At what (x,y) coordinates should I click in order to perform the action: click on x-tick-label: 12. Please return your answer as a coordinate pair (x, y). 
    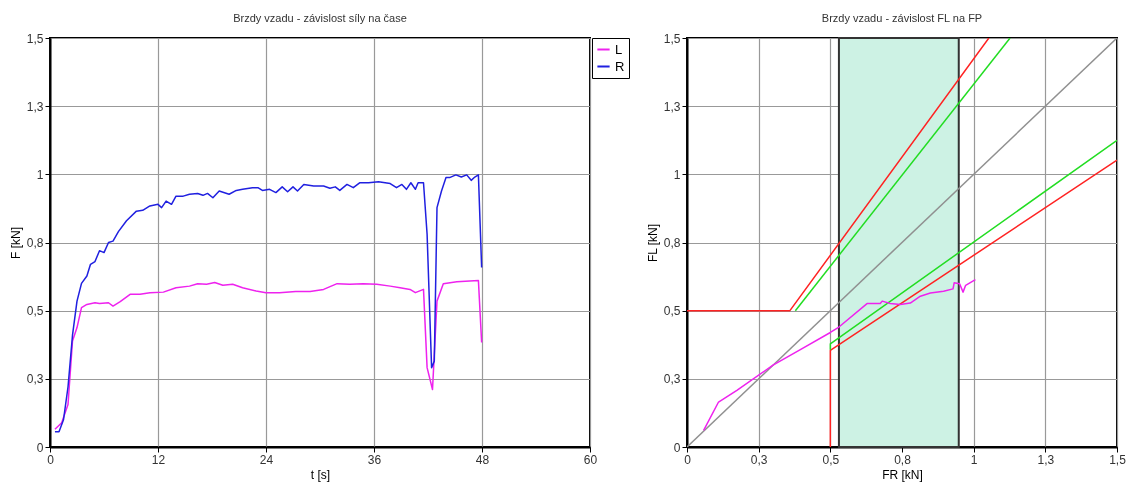
    Looking at the image, I should click on (158, 459).